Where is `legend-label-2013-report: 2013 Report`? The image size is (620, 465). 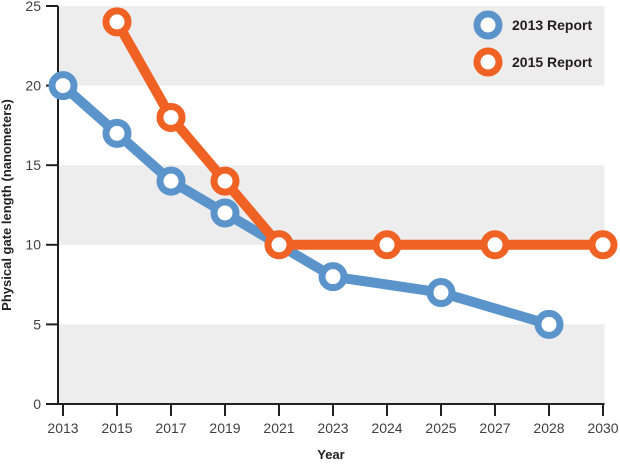
legend-label-2013-report: 2013 Report is located at coordinates (552, 25).